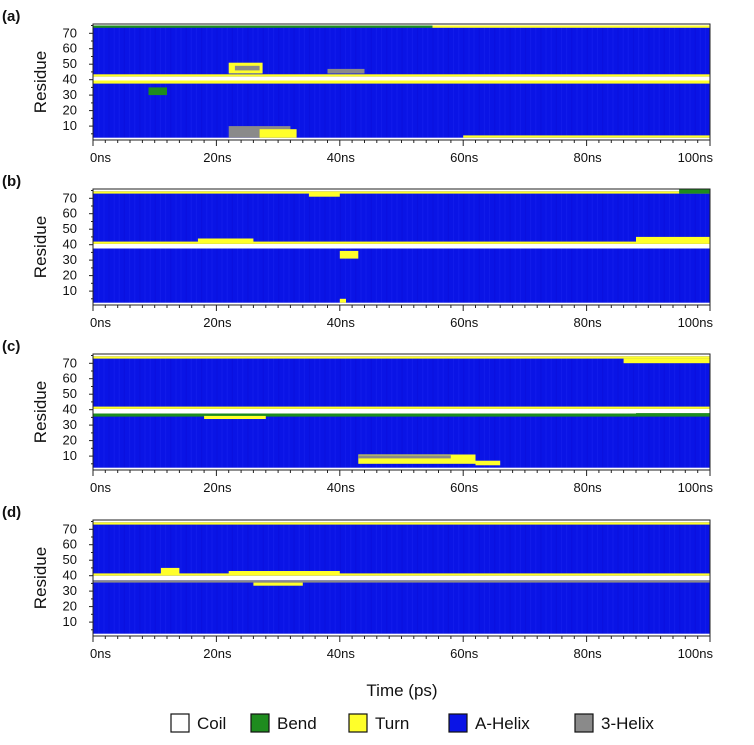 The width and height of the screenshot is (754, 745). Describe the element at coordinates (297, 723) in the screenshot. I see `legend-label: Bend` at that location.